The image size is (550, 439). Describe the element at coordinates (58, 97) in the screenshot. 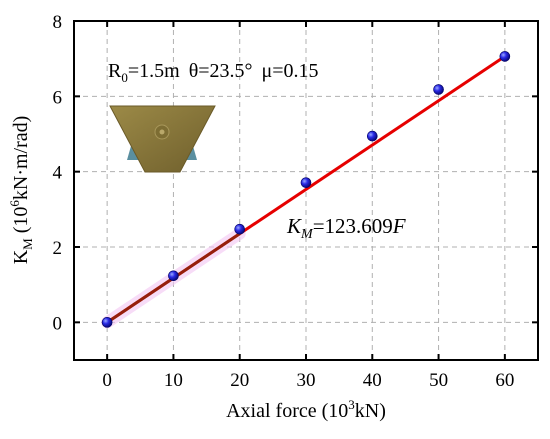

I see `y-tick-label: 6` at that location.